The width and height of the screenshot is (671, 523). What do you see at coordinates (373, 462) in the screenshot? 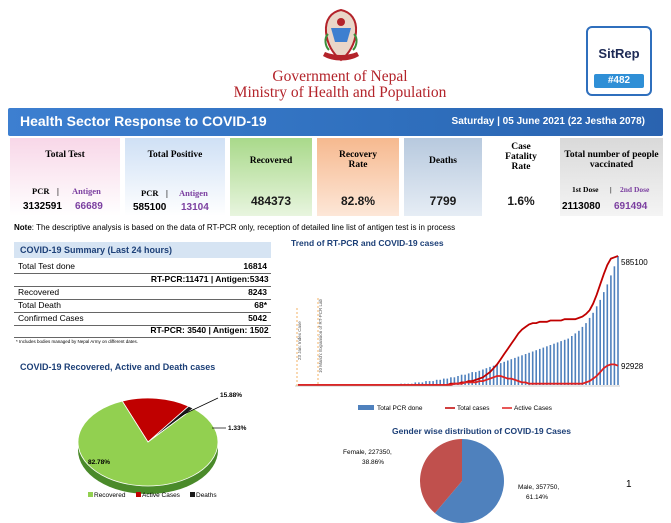
I see `label-female-pct: 38.86%` at bounding box center [373, 462].